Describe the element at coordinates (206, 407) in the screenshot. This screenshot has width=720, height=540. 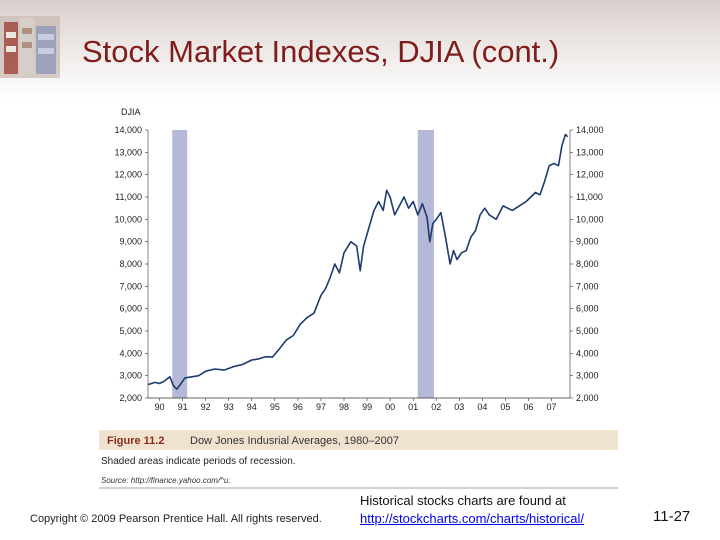
I see `x-tick-label: 92` at that location.